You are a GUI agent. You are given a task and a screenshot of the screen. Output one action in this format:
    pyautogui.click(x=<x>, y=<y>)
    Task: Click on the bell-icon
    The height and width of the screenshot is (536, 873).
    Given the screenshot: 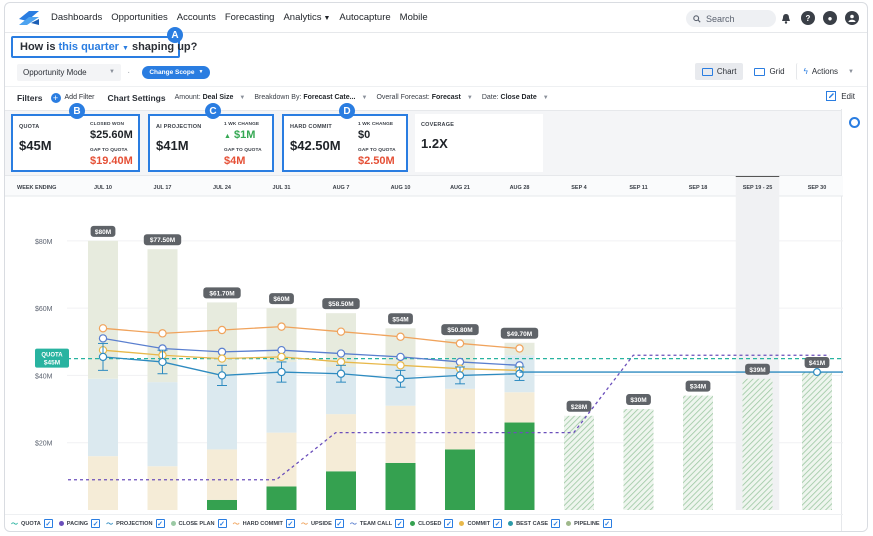 What is the action you would take?
    pyautogui.click(x=786, y=18)
    